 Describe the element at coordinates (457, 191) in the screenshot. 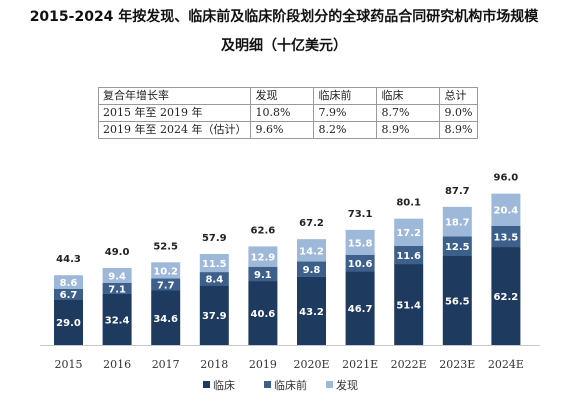

I see `bar-total-label: 87.7` at that location.